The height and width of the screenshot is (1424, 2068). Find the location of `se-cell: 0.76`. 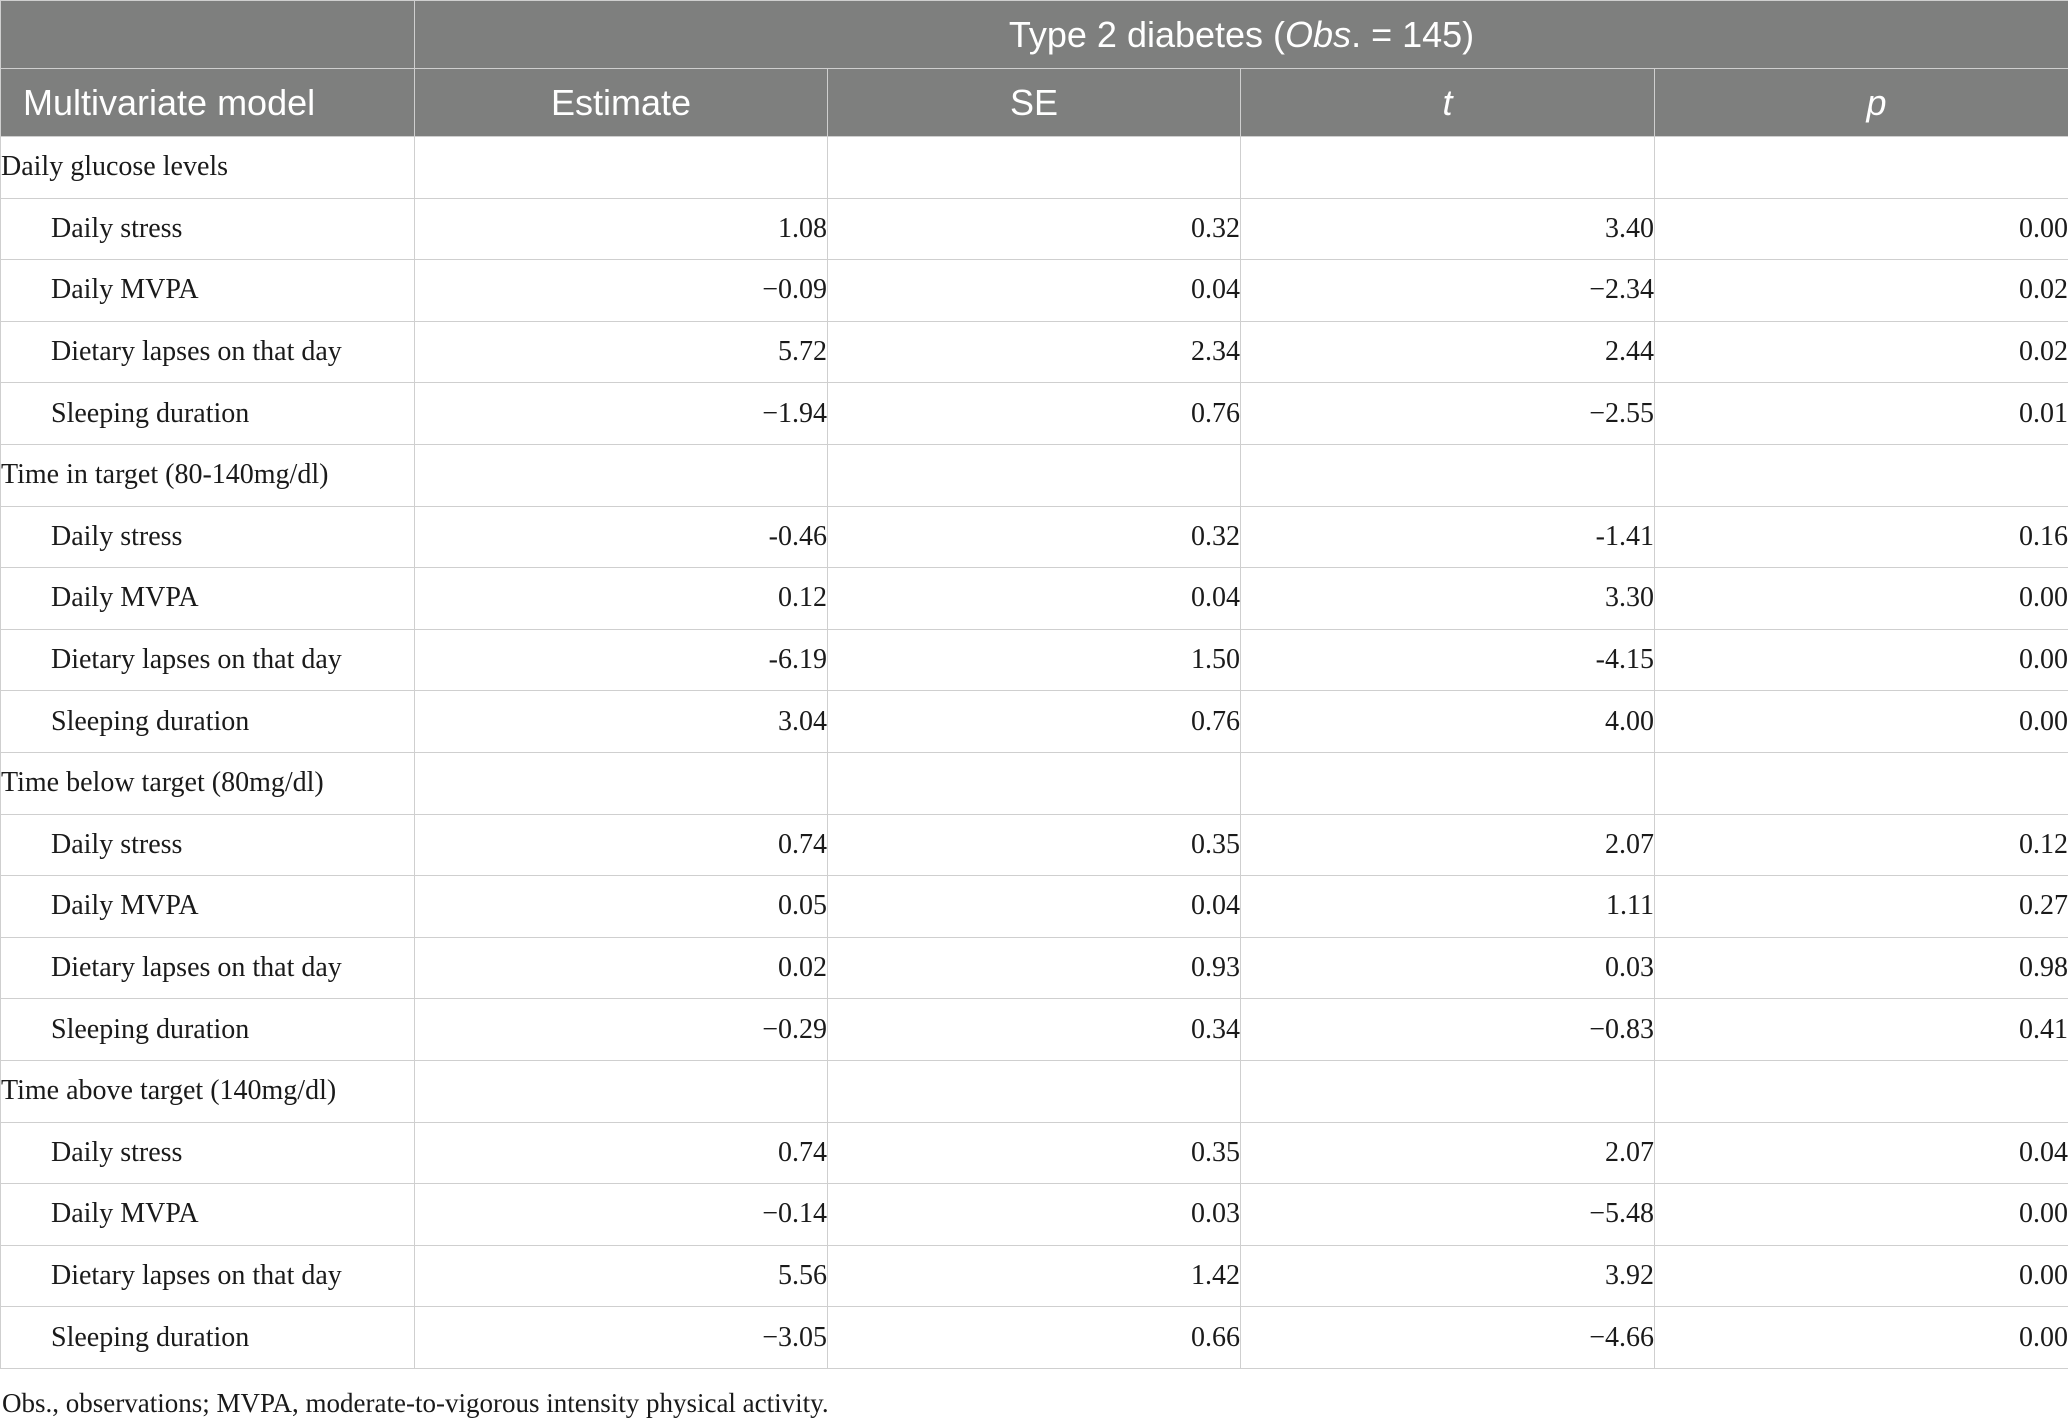

se-cell: 0.76 is located at coordinates (1034, 721).